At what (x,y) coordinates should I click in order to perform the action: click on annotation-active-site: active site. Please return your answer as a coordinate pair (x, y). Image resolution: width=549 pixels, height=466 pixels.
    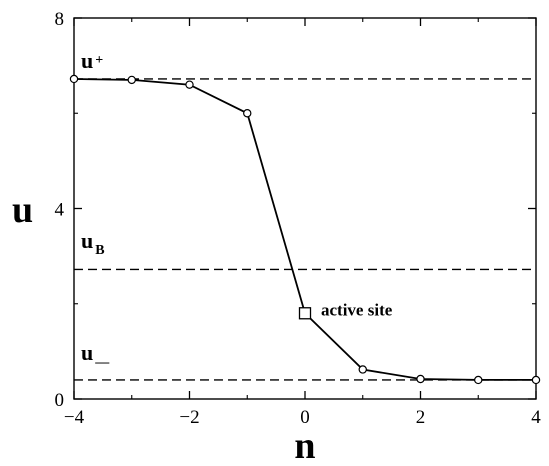
    Looking at the image, I should click on (357, 309).